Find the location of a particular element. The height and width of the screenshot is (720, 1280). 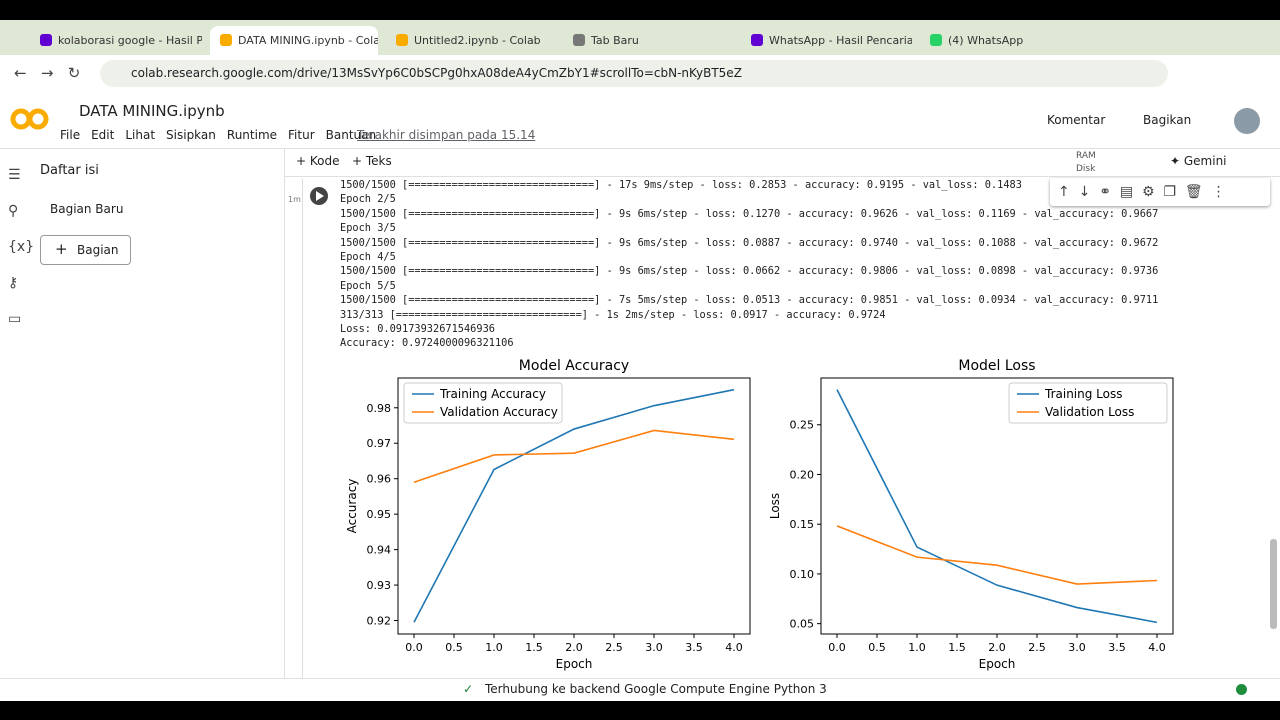

saved-status: Terakhir disimpan pada 15.14 is located at coordinates (446, 135).